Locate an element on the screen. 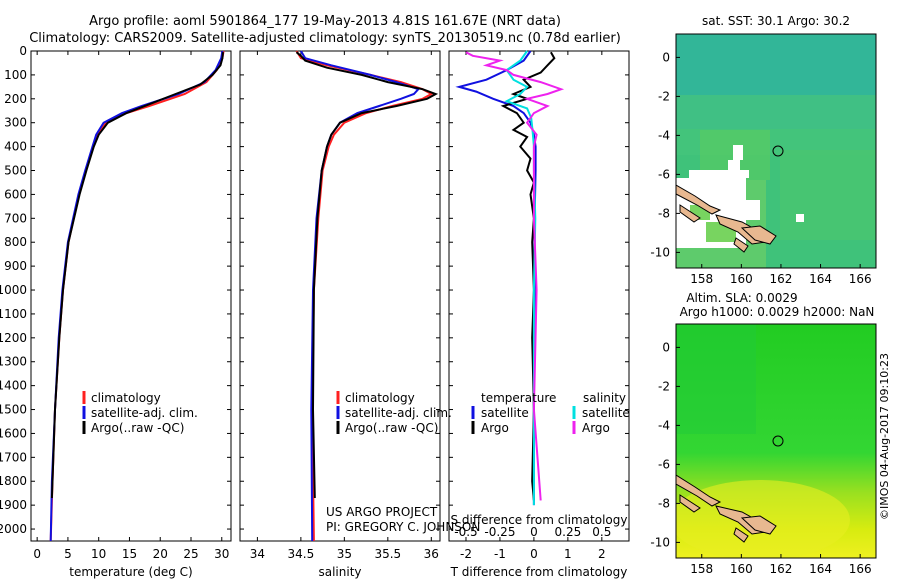 Image resolution: width=900 pixels, height=580 pixels. sla-map is located at coordinates (776, 441).